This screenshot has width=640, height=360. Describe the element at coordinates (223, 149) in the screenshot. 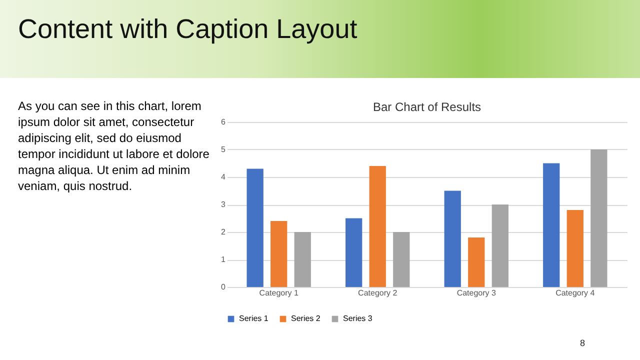

I see `y-tick-label: 5` at that location.